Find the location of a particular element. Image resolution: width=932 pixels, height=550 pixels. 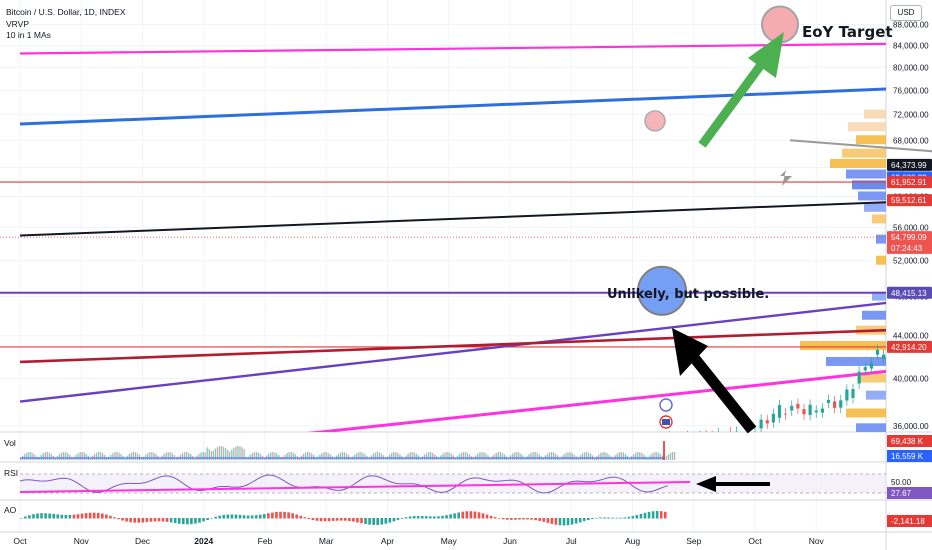

price-tick-label: 68,000.00 is located at coordinates (911, 140).